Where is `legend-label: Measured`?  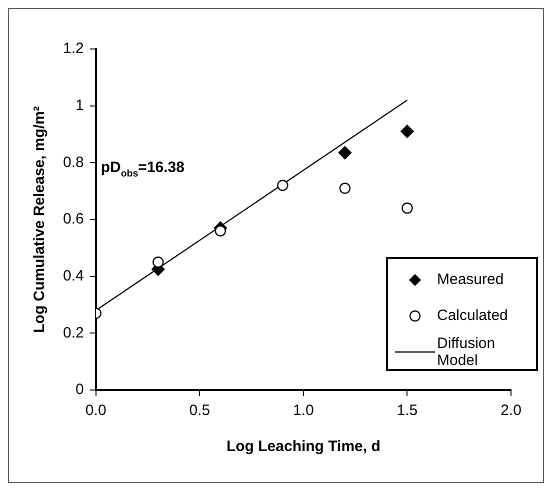 legend-label: Measured is located at coordinates (470, 279).